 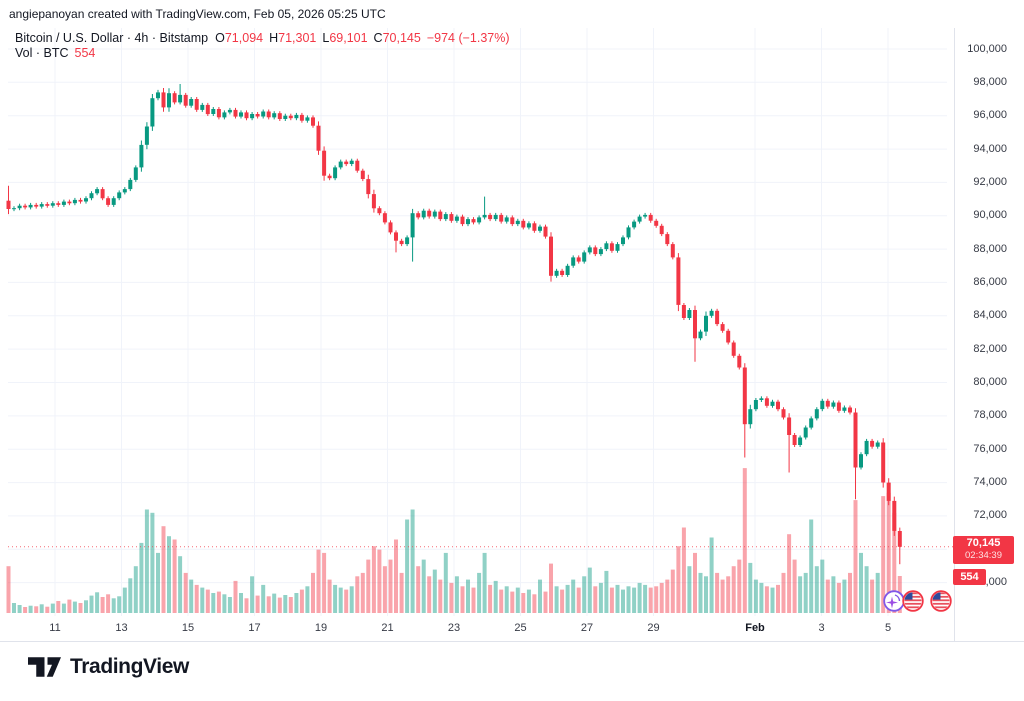 I want to click on symbol-title: Bitcoin / U.S. Dollar · 4h · Bitstamp, so click(x=112, y=38).